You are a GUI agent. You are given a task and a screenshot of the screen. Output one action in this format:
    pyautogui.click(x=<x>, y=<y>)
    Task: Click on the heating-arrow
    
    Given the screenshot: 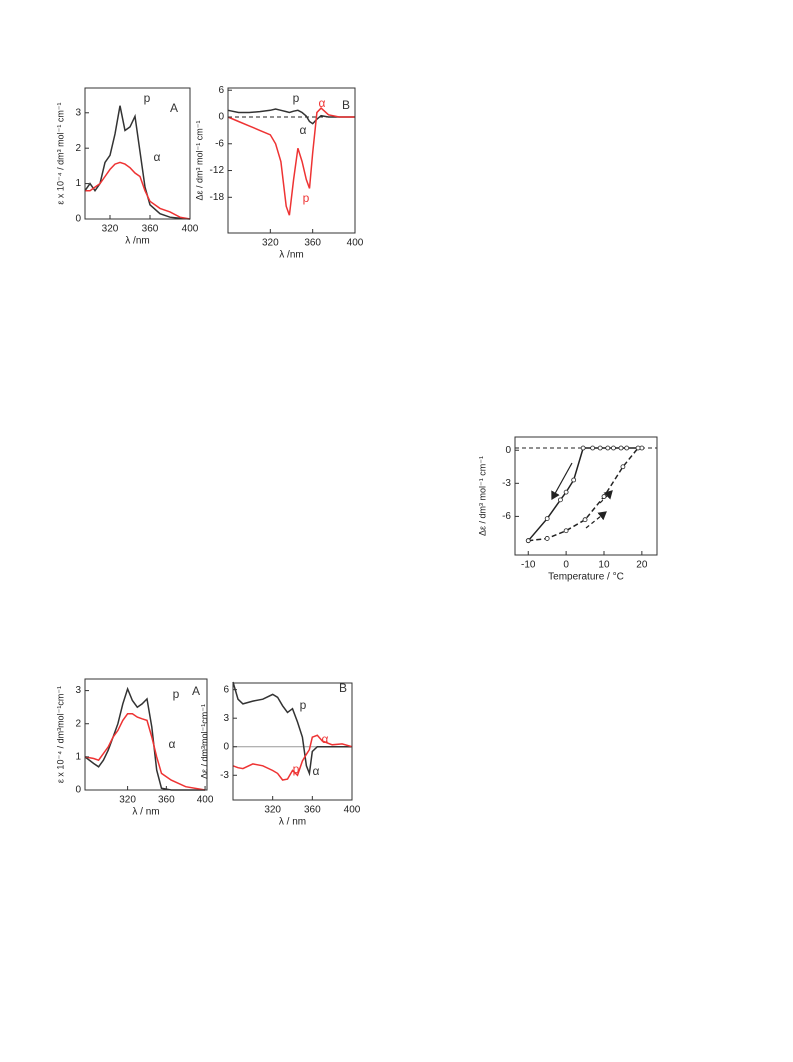 What is the action you would take?
    pyautogui.click(x=596, y=520)
    